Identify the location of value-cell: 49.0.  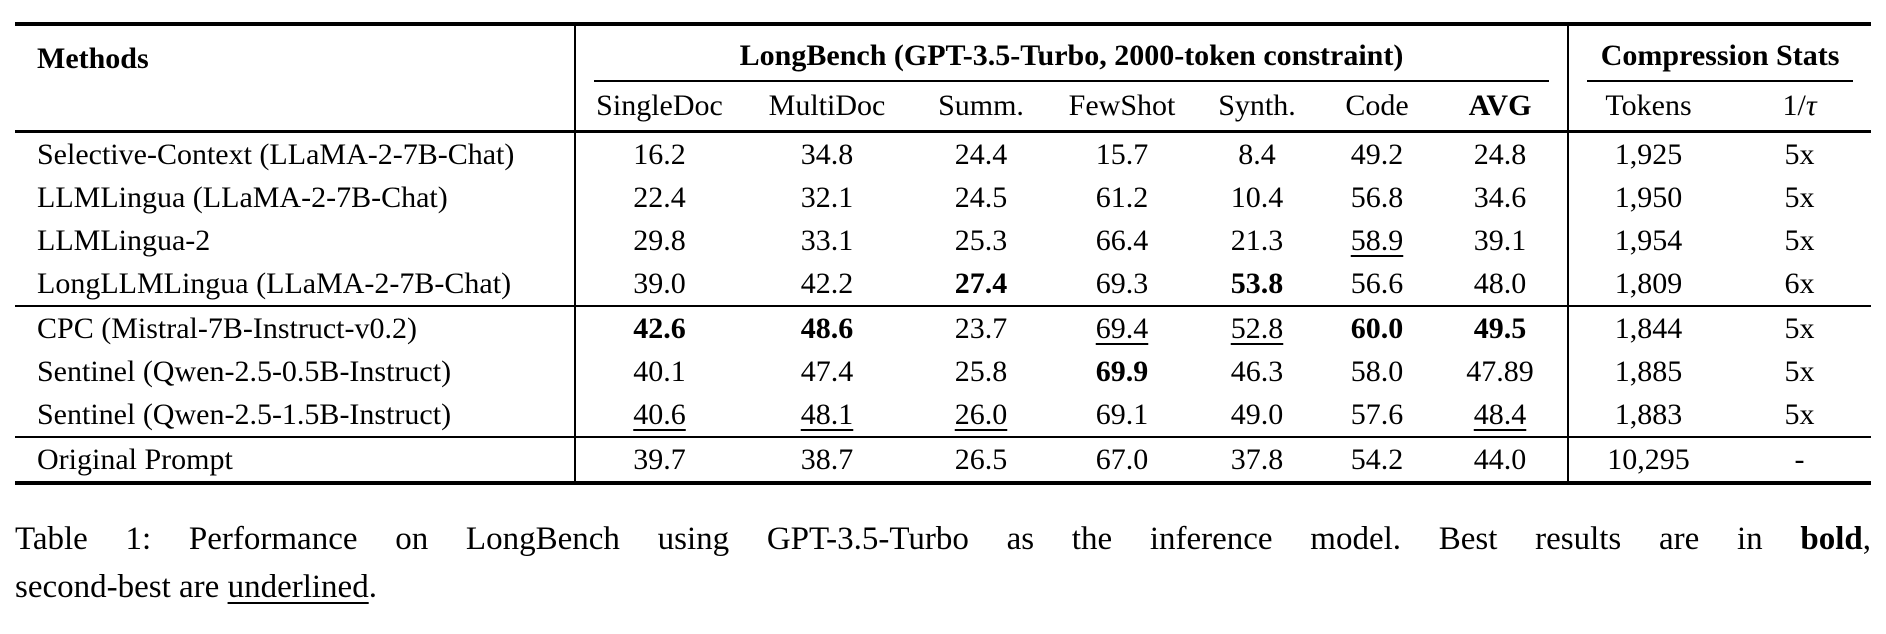
(1257, 415).